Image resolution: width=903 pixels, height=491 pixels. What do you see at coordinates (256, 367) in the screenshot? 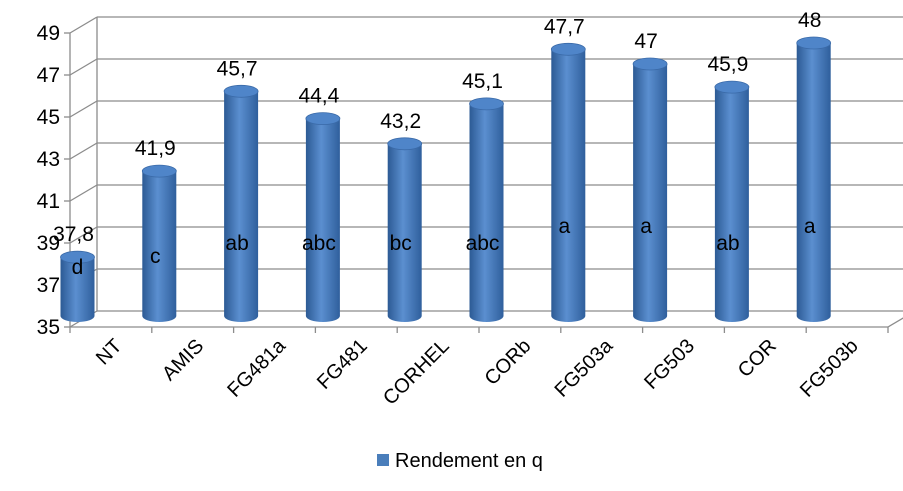
I see `x-tick-label: FG481a` at bounding box center [256, 367].